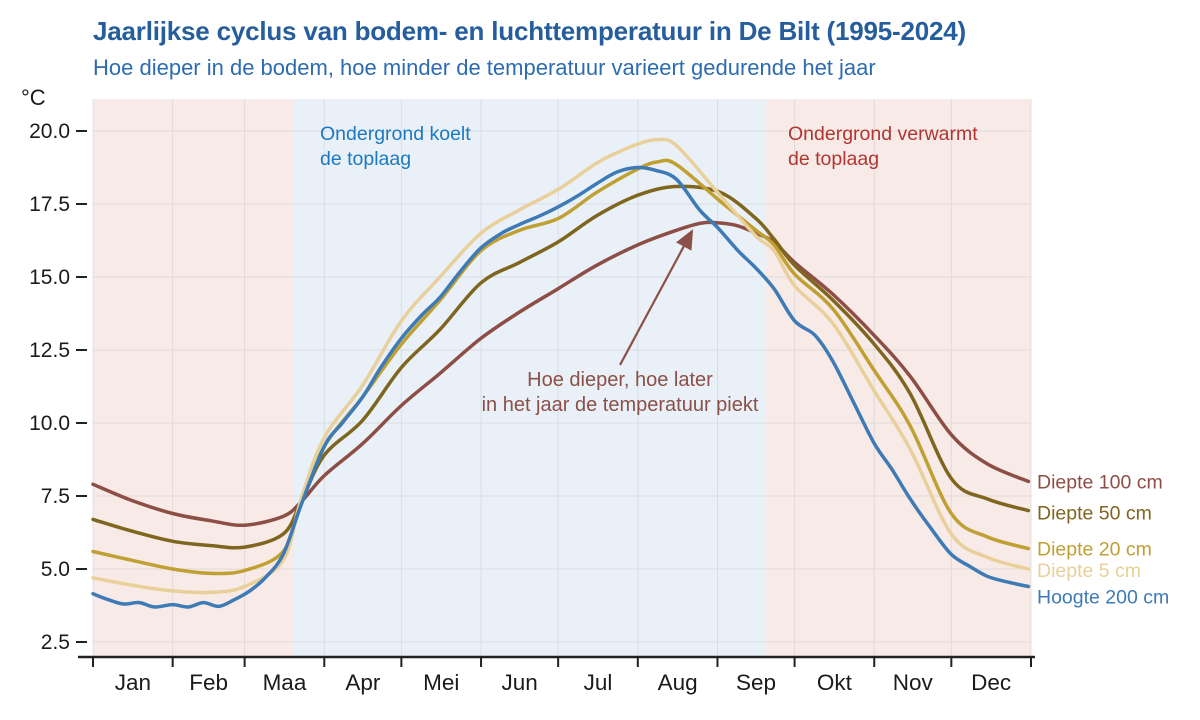 Image resolution: width=1200 pixels, height=720 pixels. I want to click on x-month-label-dec: Dec, so click(991, 682).